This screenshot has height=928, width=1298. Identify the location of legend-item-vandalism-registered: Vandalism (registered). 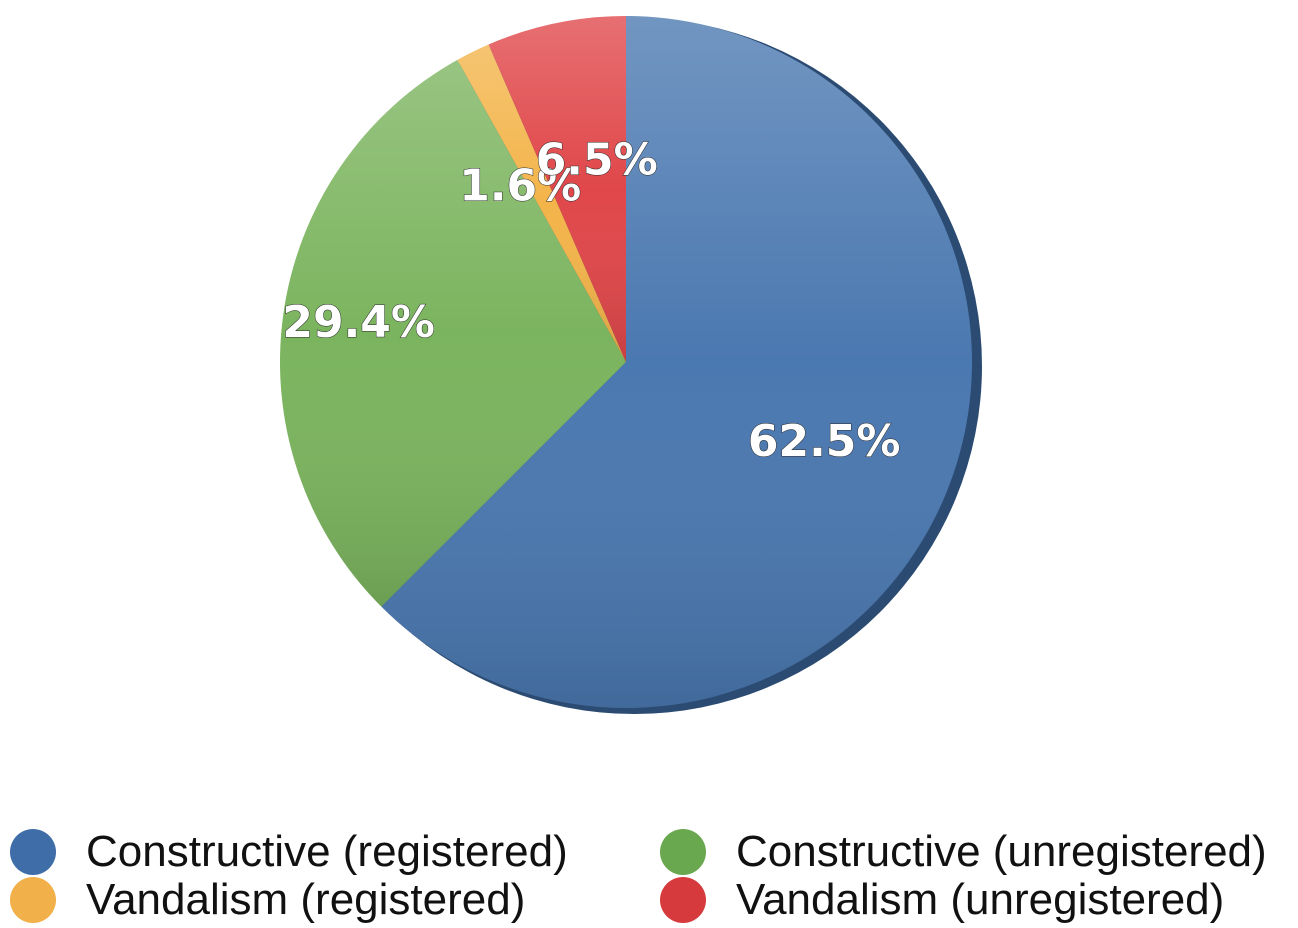
(267, 900).